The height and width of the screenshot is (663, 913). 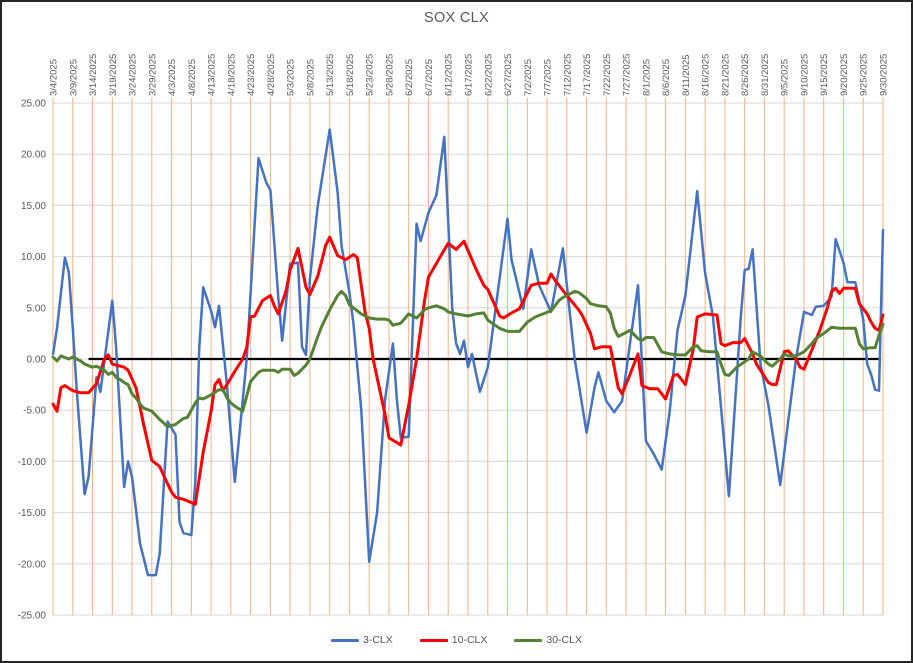 What do you see at coordinates (378, 640) in the screenshot?
I see `legend-label-3clx: 3-CLX` at bounding box center [378, 640].